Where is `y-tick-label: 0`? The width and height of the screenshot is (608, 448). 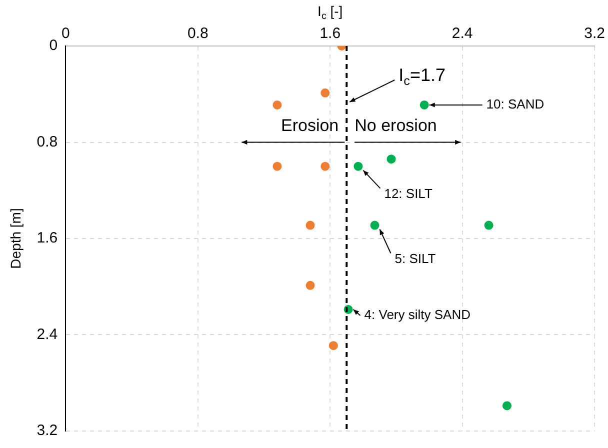
y-tick-label: 0 is located at coordinates (53, 45).